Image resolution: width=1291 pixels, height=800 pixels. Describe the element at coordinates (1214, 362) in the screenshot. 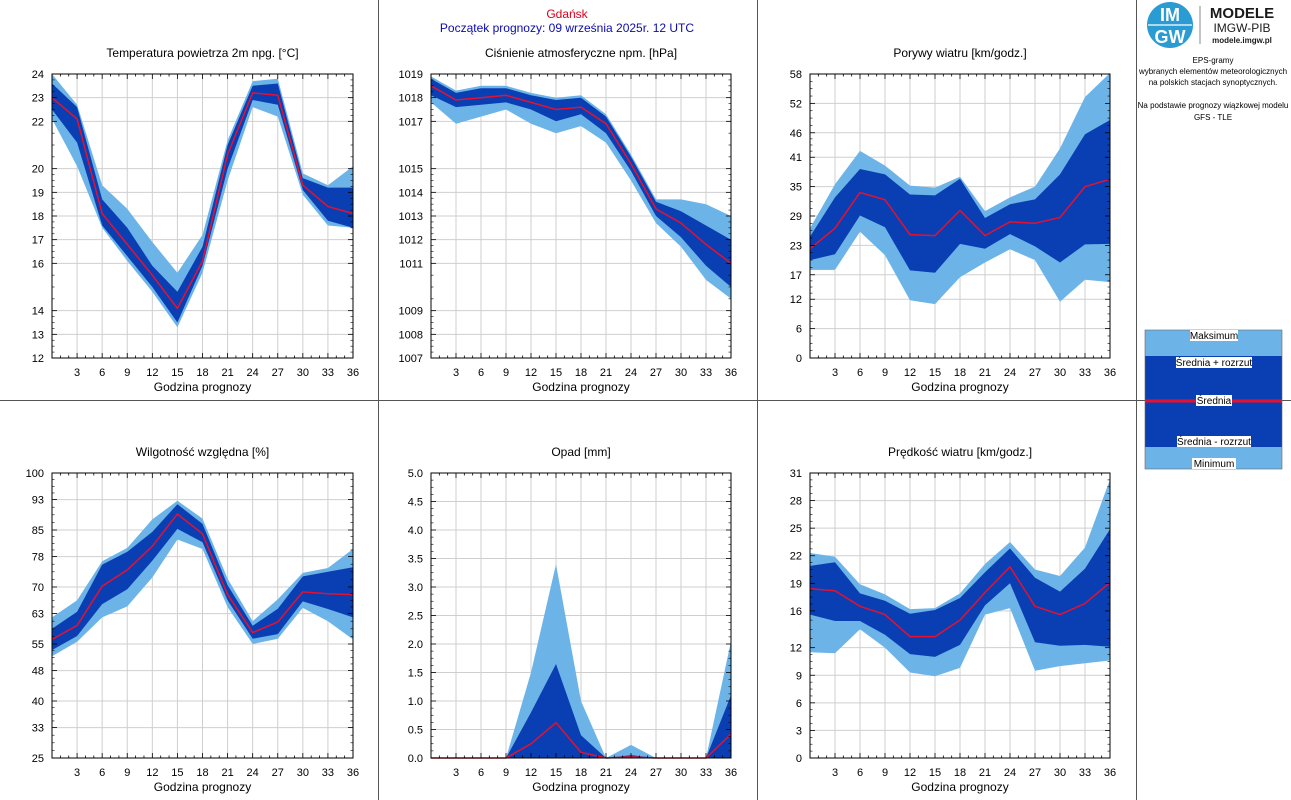

I see `legend-upper-label: Średnia + rozrzut` at that location.